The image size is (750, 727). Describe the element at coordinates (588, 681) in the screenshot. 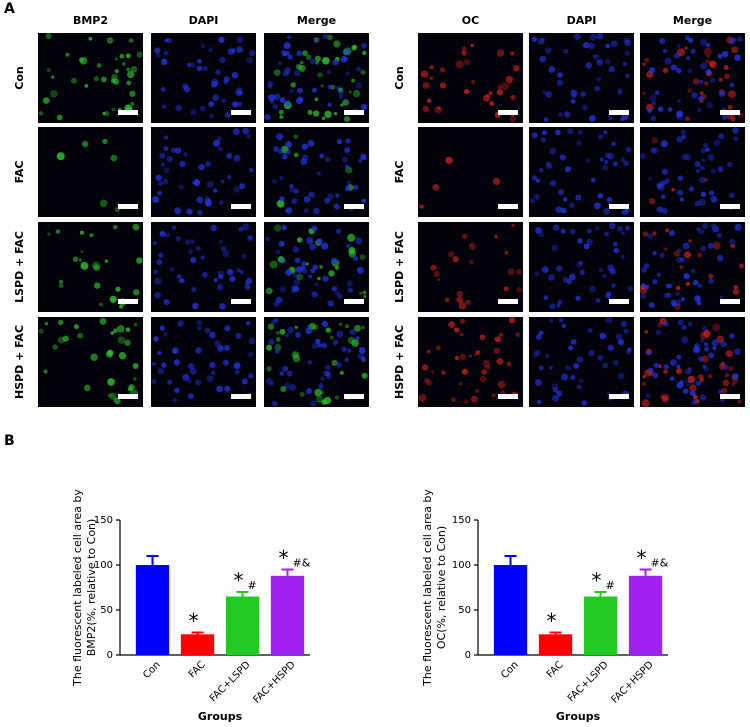

I see `x-tick-label: FAC+LSPD` at that location.